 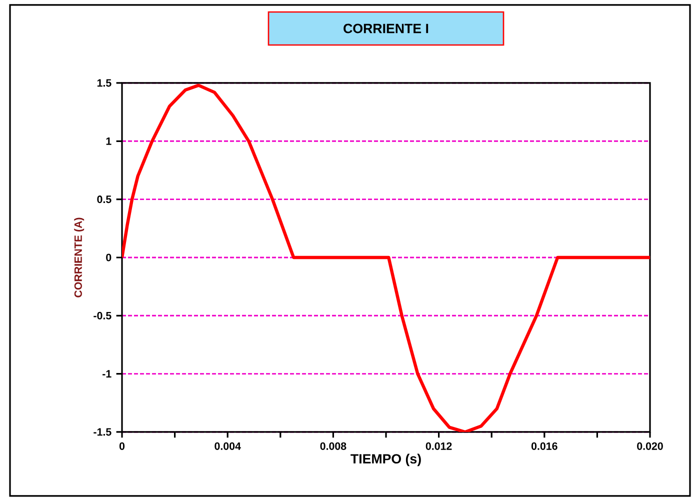 I want to click on y-tick-label: -1.5, so click(x=103, y=432).